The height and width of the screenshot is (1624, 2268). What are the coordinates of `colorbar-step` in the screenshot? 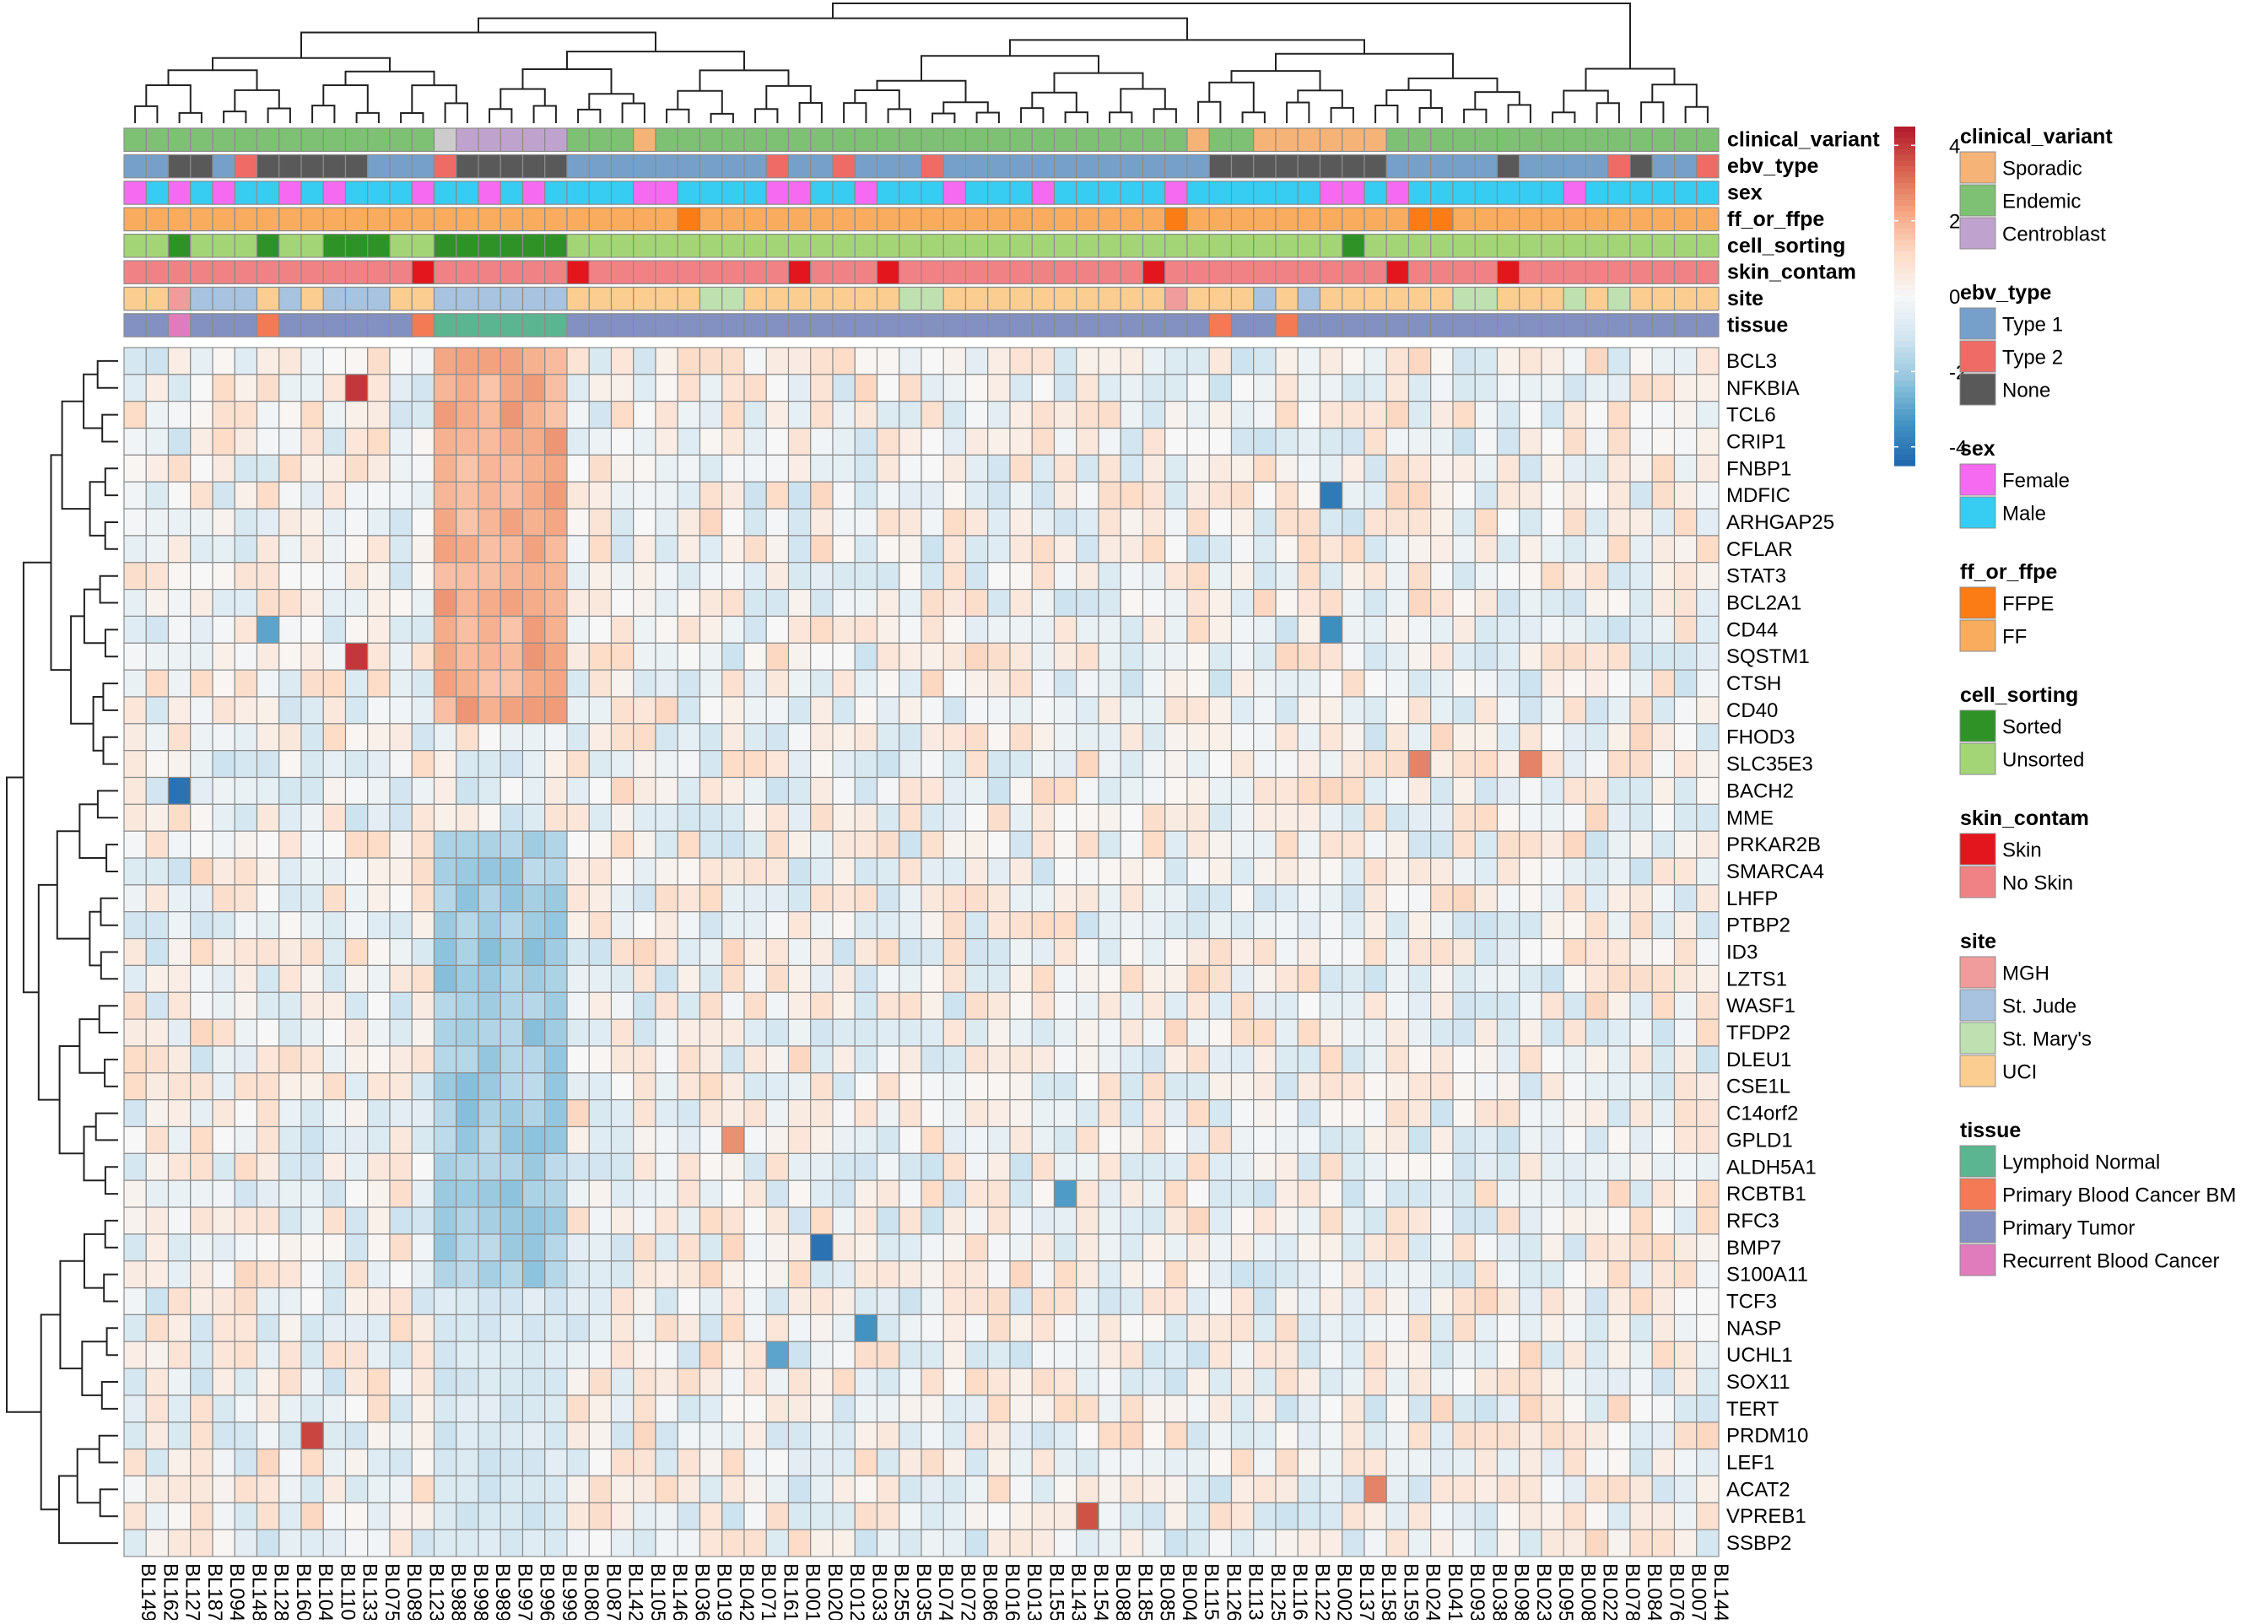 It's located at (1904, 130).